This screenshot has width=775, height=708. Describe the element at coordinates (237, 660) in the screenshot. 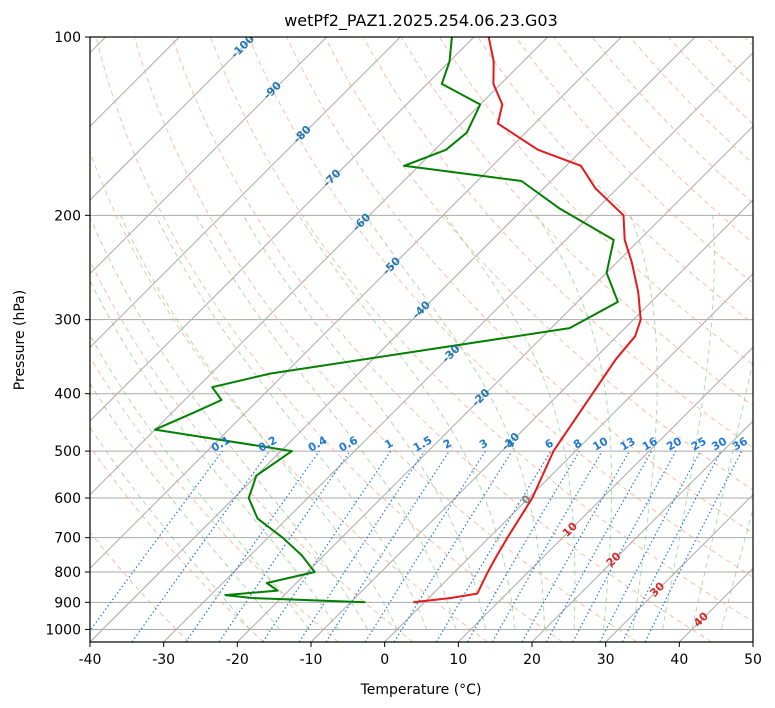

I see `x-tick-label: -20` at that location.